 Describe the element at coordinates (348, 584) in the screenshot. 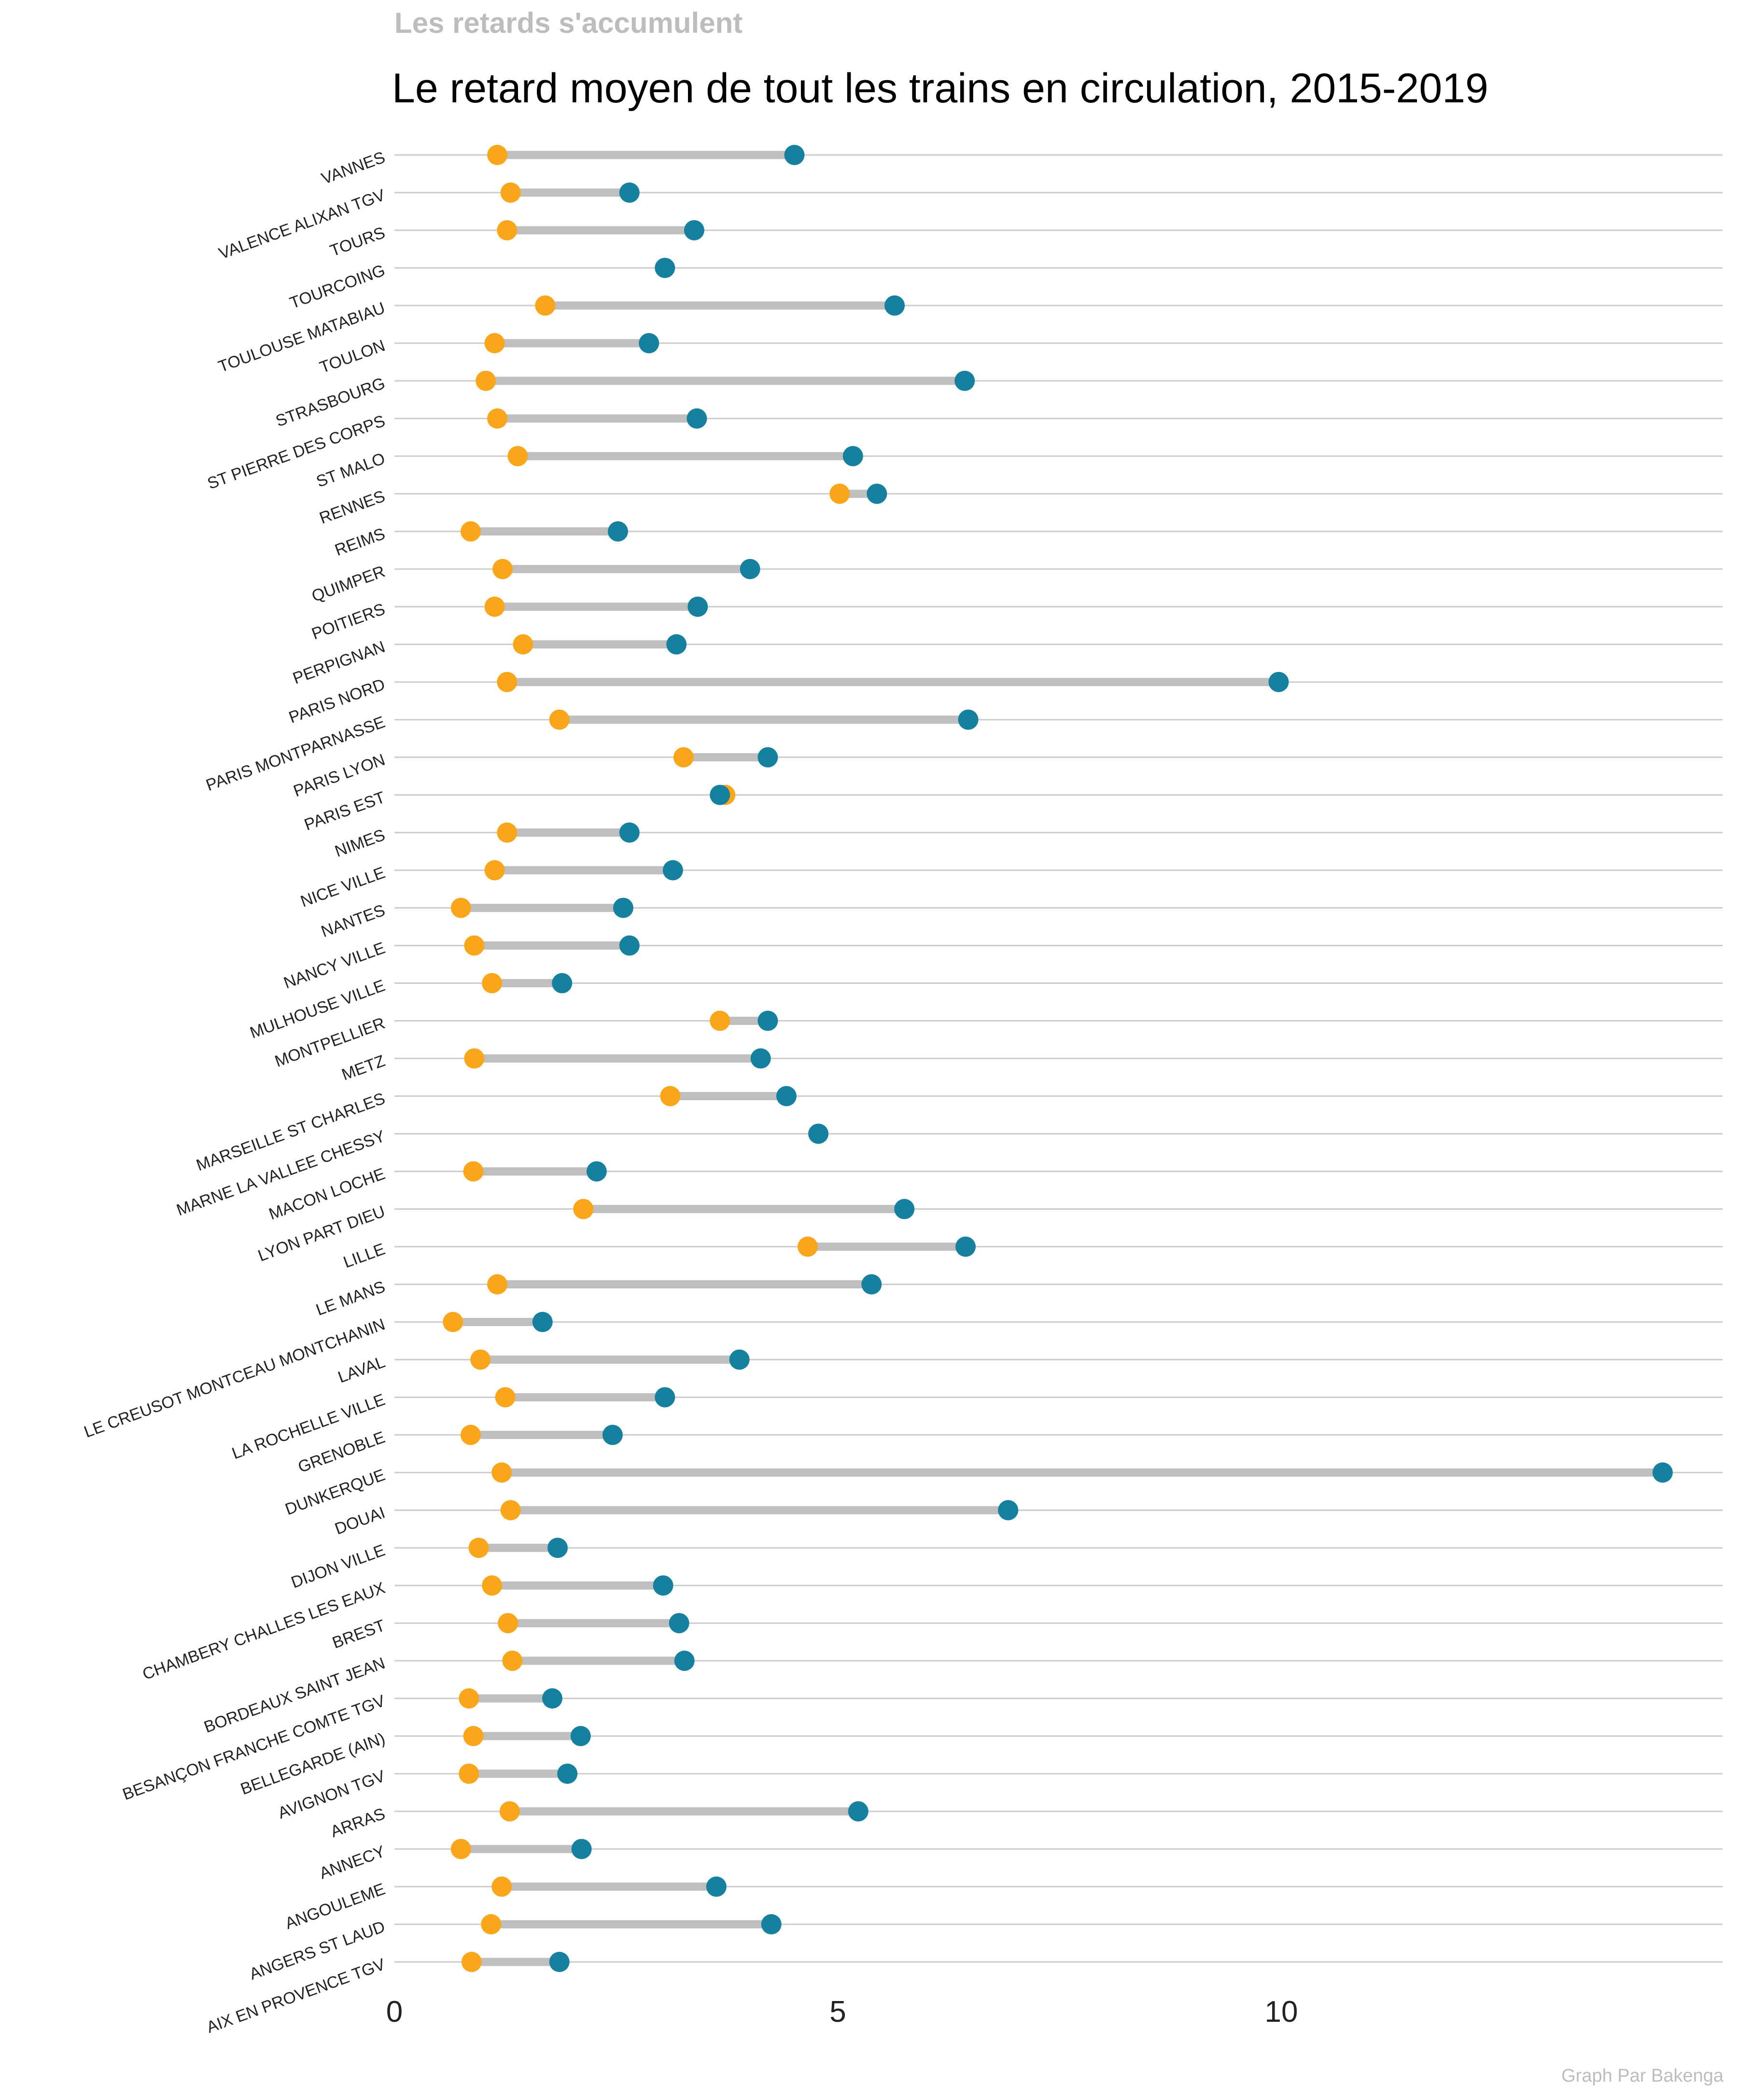

I see `y-tick-label: QUIMPER` at that location.